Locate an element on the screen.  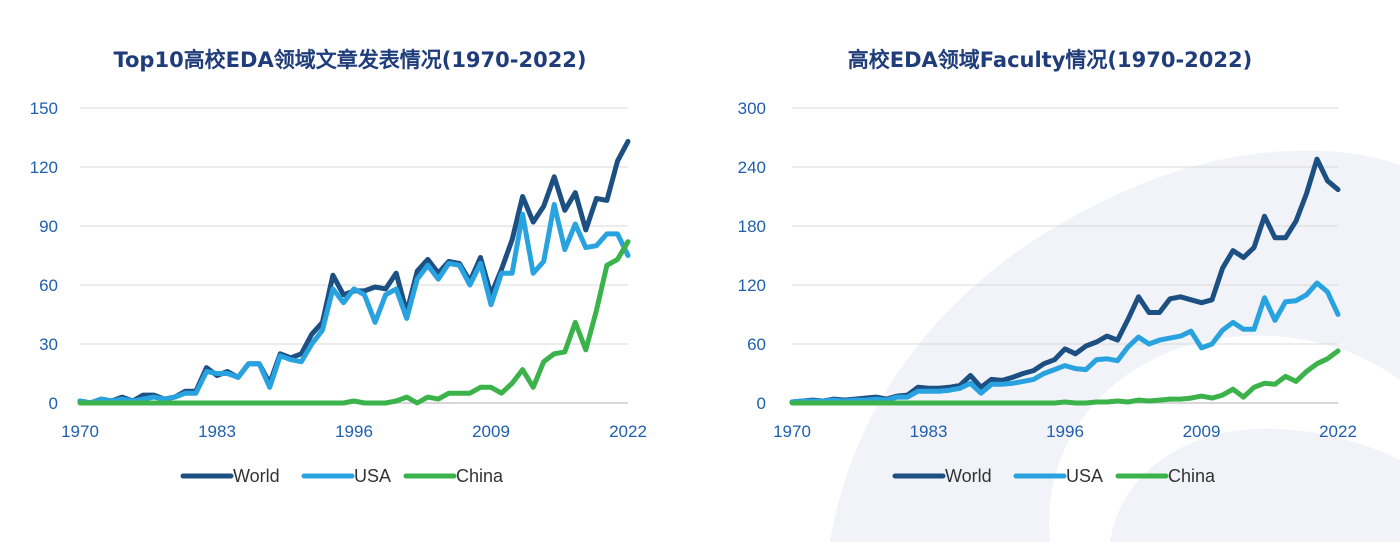
y-tick-label: 30 is located at coordinates (48, 344).